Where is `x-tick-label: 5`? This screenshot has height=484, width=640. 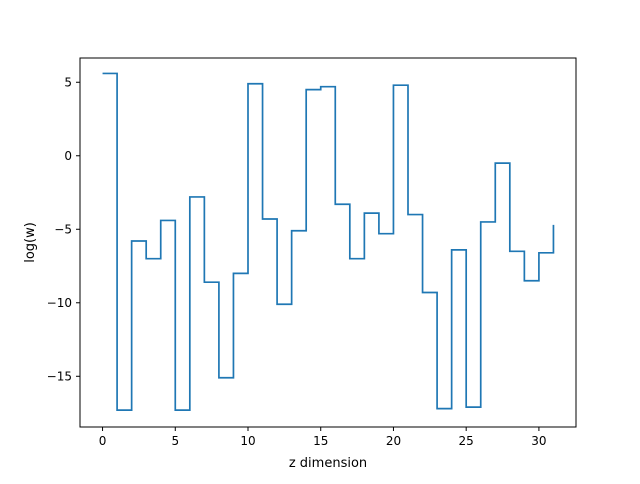
x-tick-label: 5 is located at coordinates (175, 441).